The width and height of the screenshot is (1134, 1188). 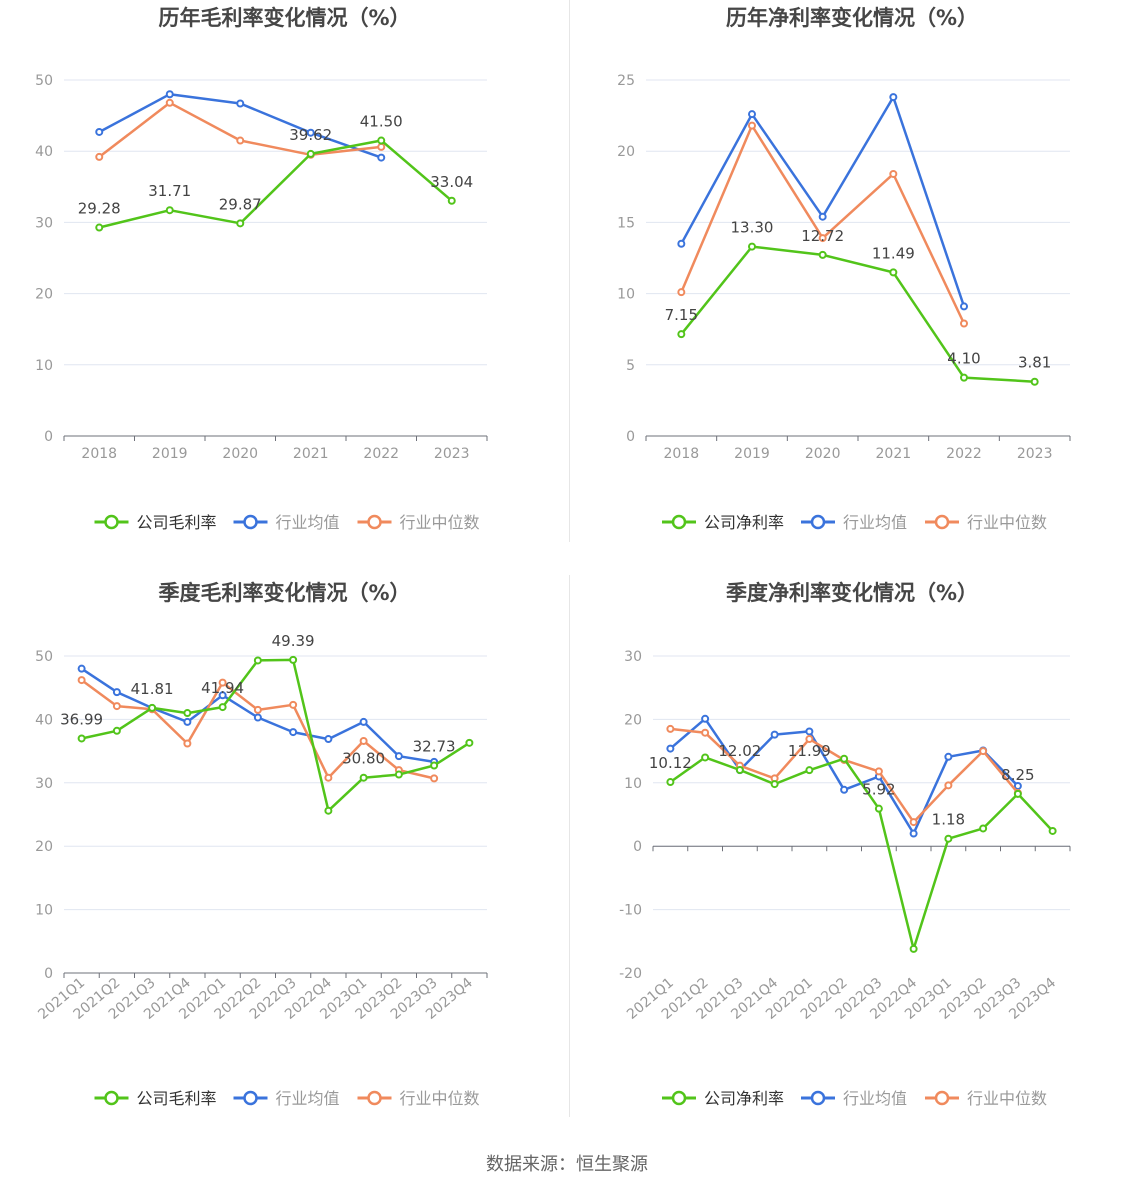 What do you see at coordinates (240, 140) in the screenshot?
I see `chart1-median-point` at bounding box center [240, 140].